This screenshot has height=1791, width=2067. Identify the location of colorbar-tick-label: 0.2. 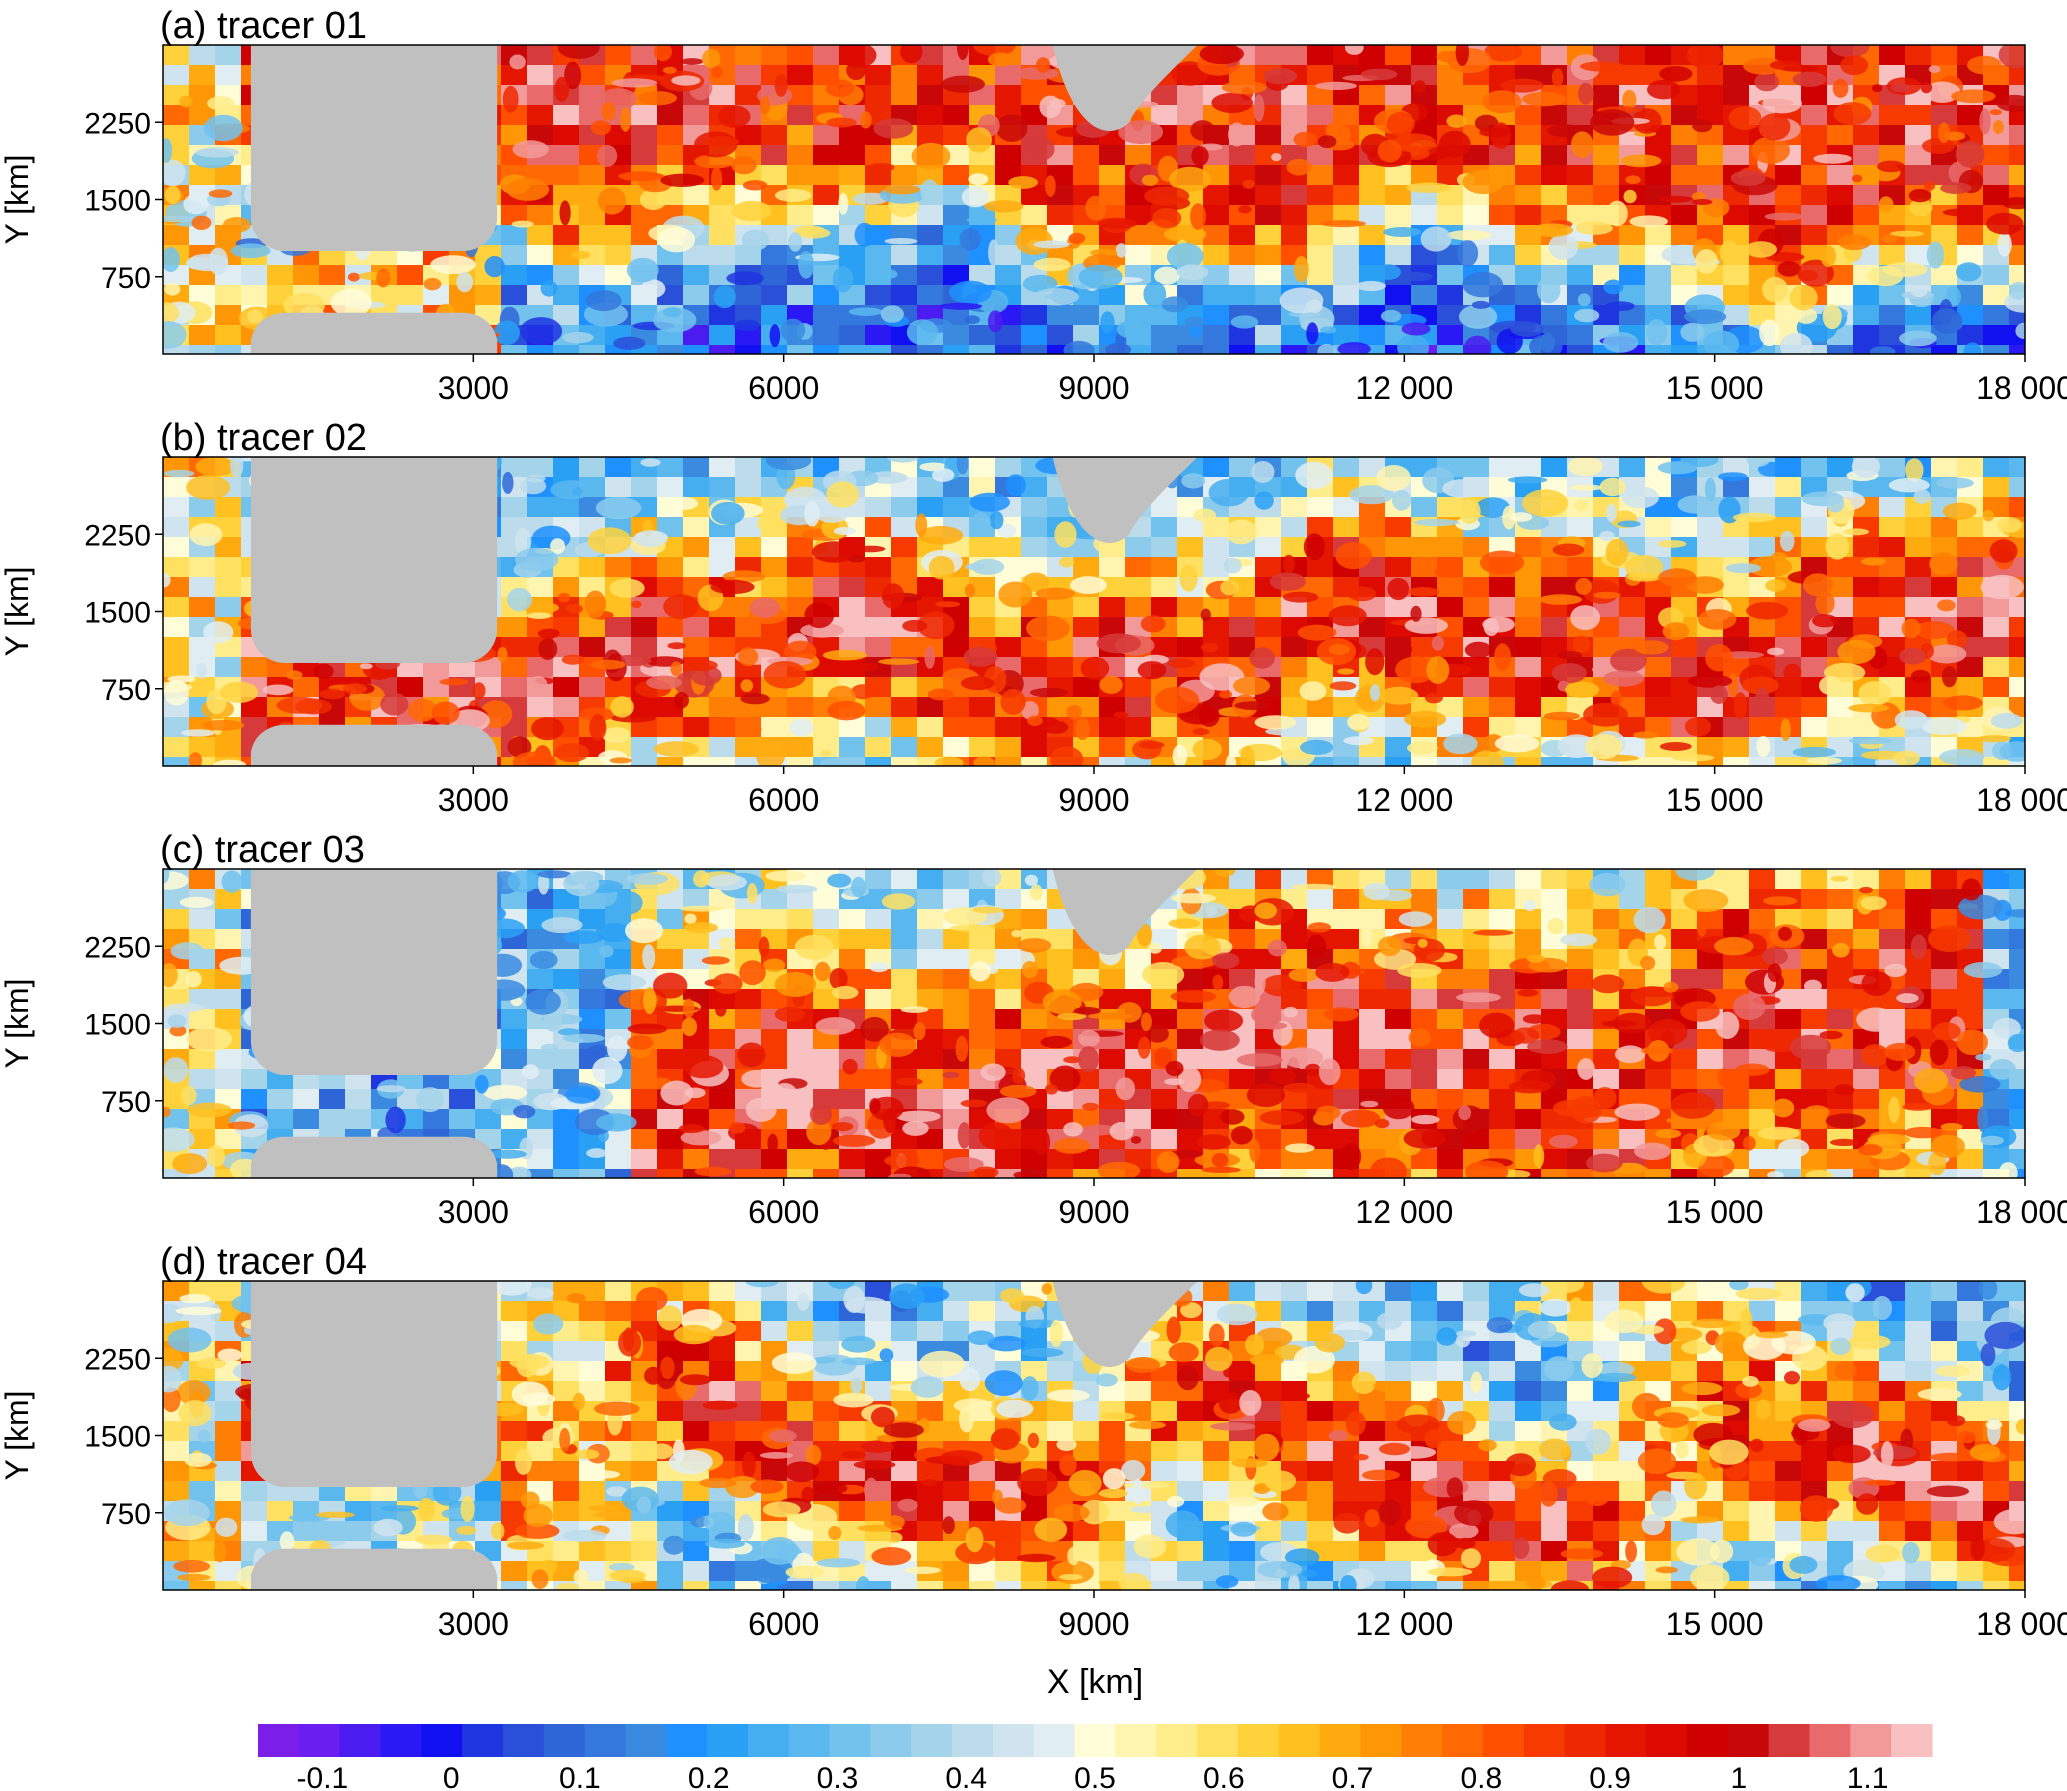
(709, 1776).